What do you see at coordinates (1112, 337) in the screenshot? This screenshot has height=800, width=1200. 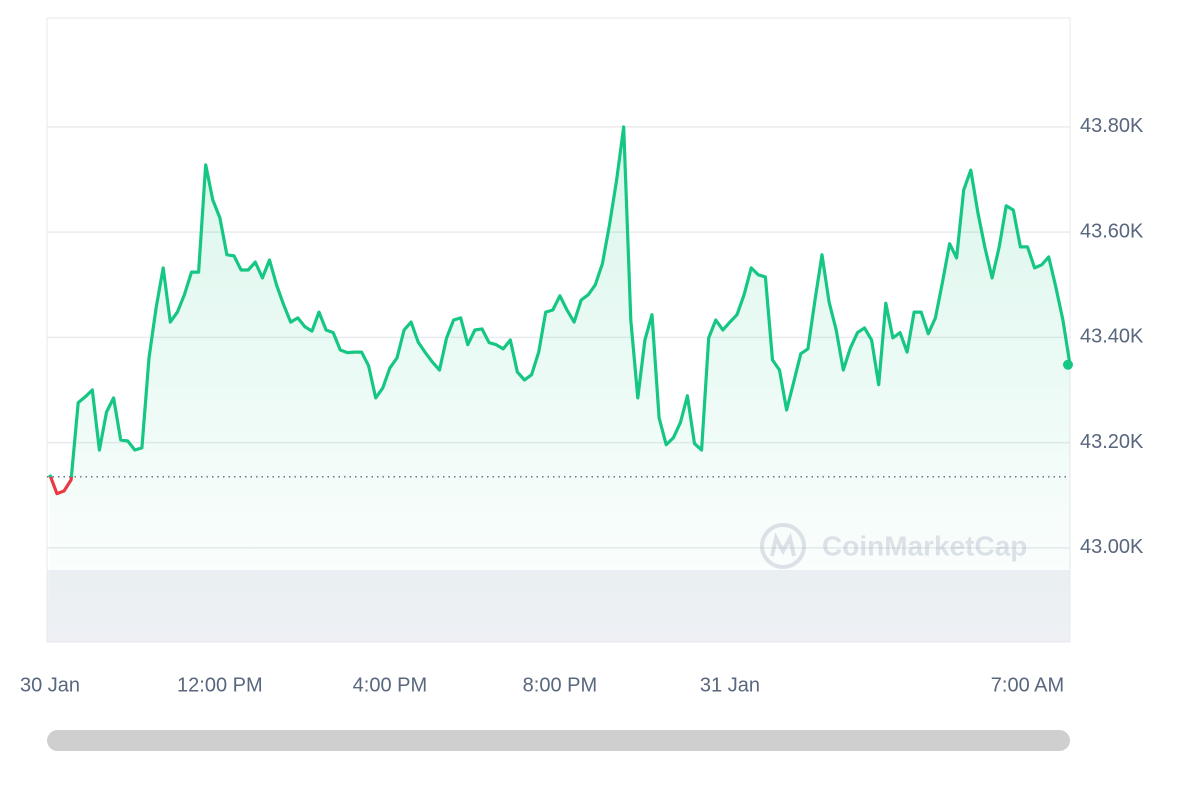 I see `y-tick-label: 43.40K` at bounding box center [1112, 337].